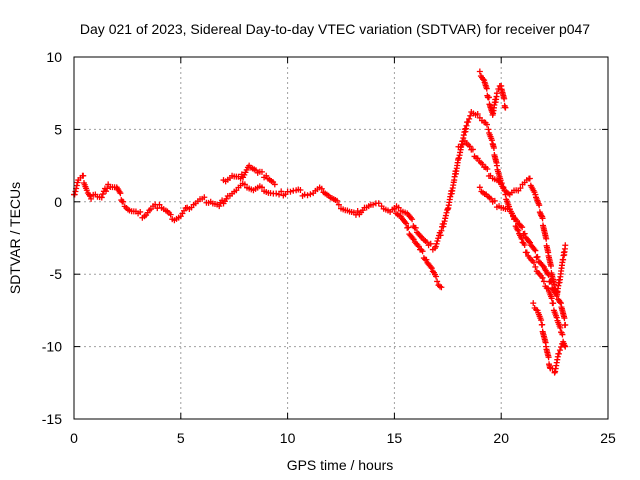 The height and width of the screenshot is (480, 640). What do you see at coordinates (340, 465) in the screenshot?
I see `x-axis-label: GPS time / hours` at bounding box center [340, 465].